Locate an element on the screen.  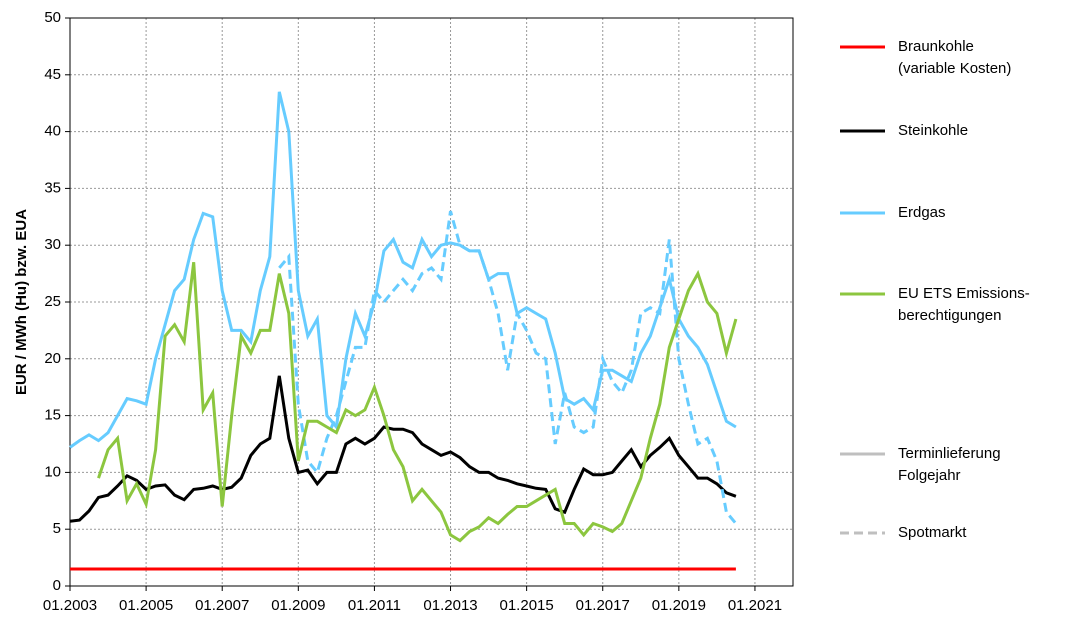
y-tick-label: 35 is located at coordinates (52, 187).